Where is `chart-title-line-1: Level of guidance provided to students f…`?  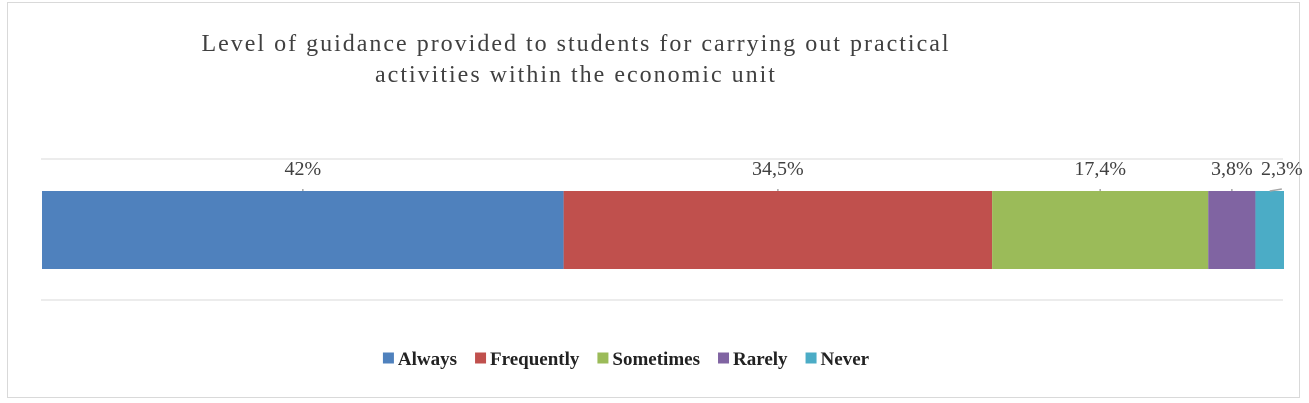
chart-title-line-1: Level of guidance provided to students f… is located at coordinates (575, 44).